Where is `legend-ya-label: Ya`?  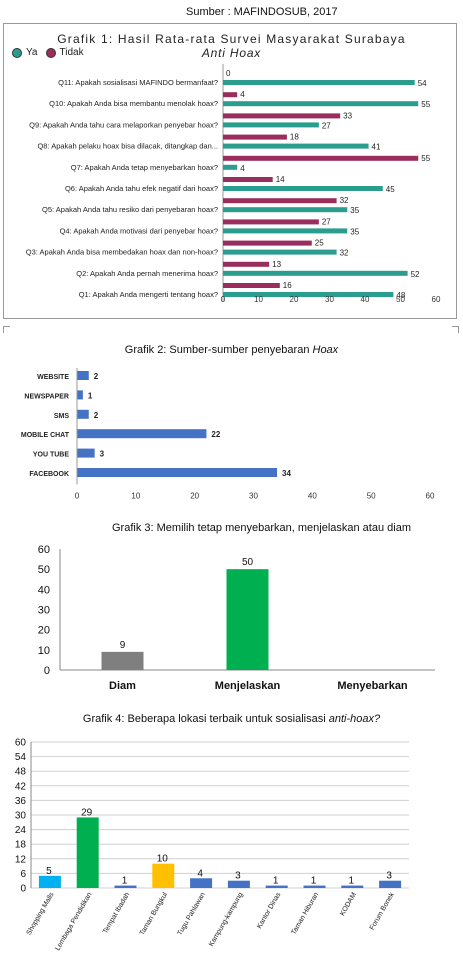
legend-ya-label: Ya is located at coordinates (32, 52).